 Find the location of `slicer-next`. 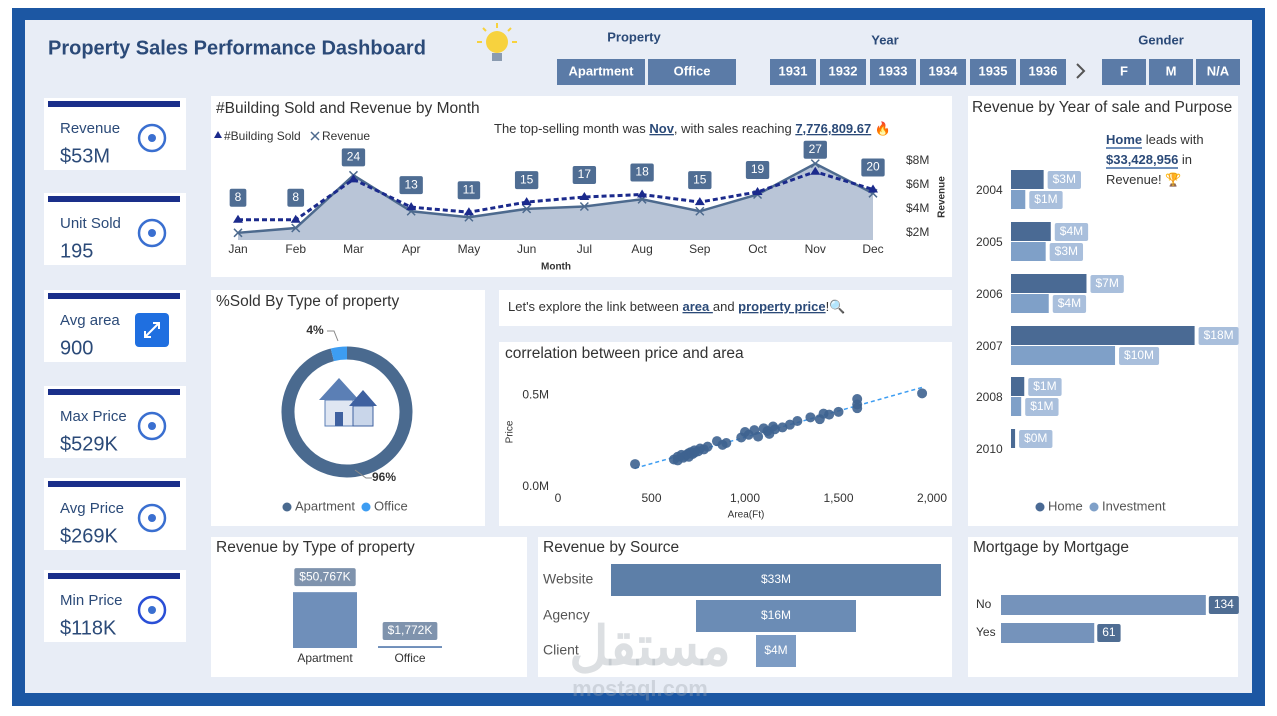

slicer-next is located at coordinates (1081, 71).